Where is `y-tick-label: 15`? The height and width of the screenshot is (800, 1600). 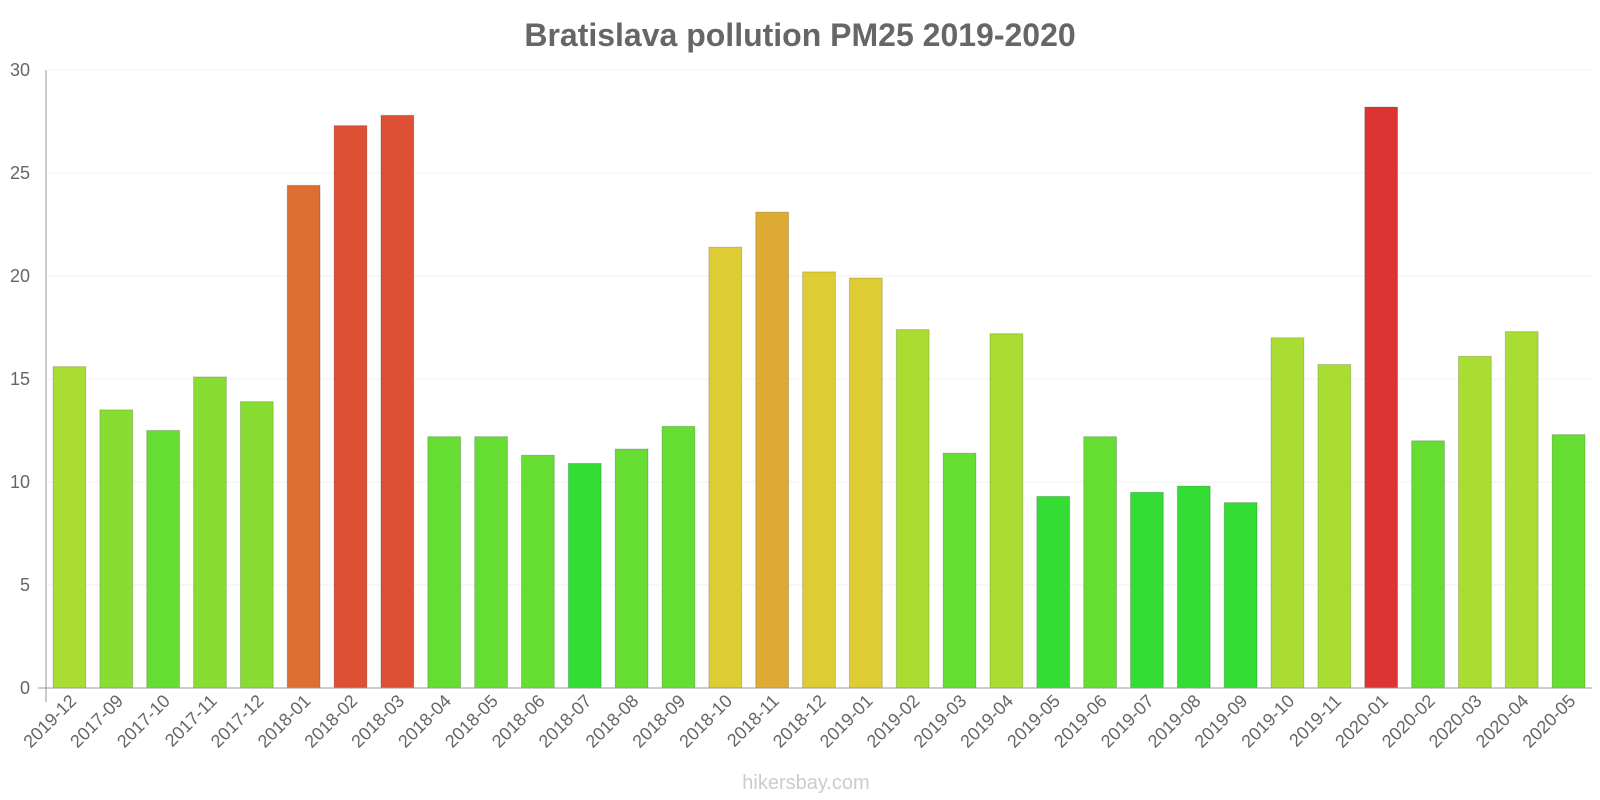 y-tick-label: 15 is located at coordinates (20, 379).